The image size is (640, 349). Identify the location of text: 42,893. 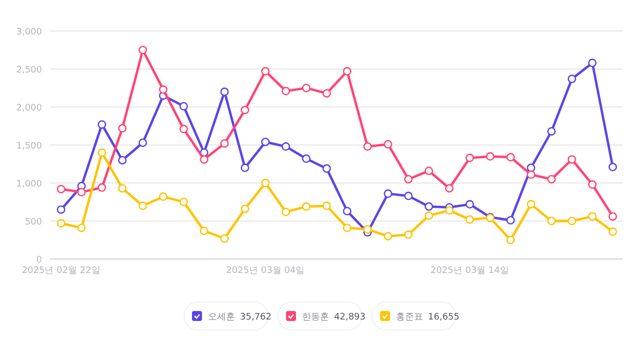
(350, 317).